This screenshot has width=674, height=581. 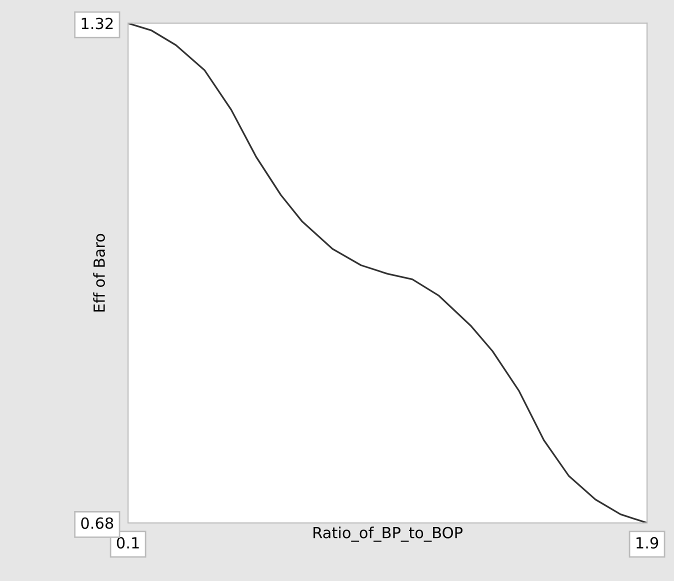 What do you see at coordinates (388, 534) in the screenshot?
I see `x-axis-title: Ratio_of_BP_to_BOP` at bounding box center [388, 534].